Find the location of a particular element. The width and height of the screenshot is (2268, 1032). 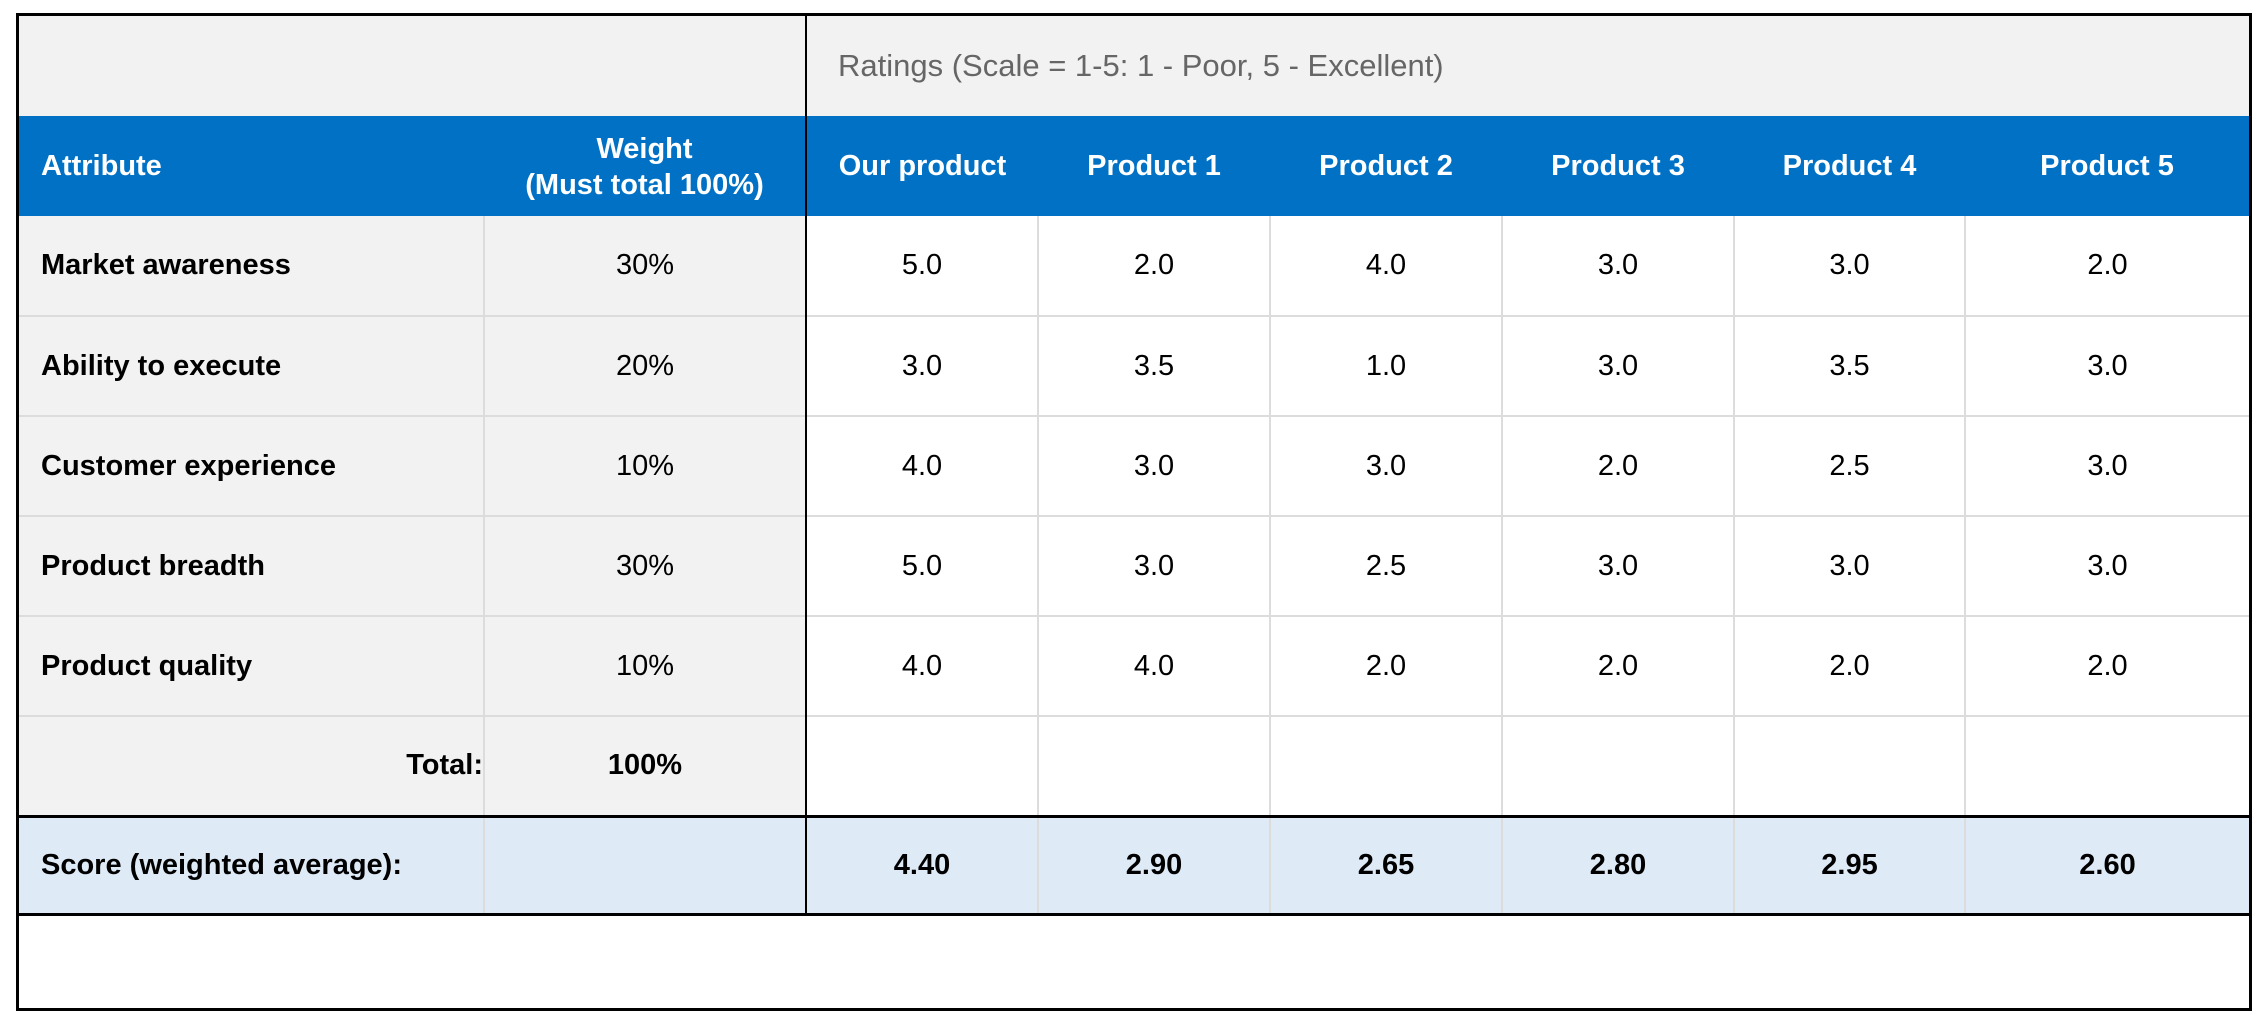

score-product-2: 2.65 is located at coordinates (1385, 865).